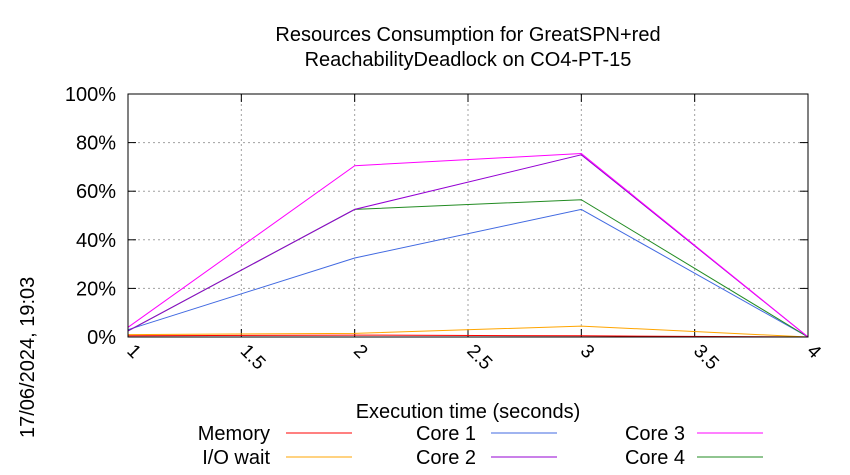  I want to click on y-tick-label: 40%, so click(96, 241).